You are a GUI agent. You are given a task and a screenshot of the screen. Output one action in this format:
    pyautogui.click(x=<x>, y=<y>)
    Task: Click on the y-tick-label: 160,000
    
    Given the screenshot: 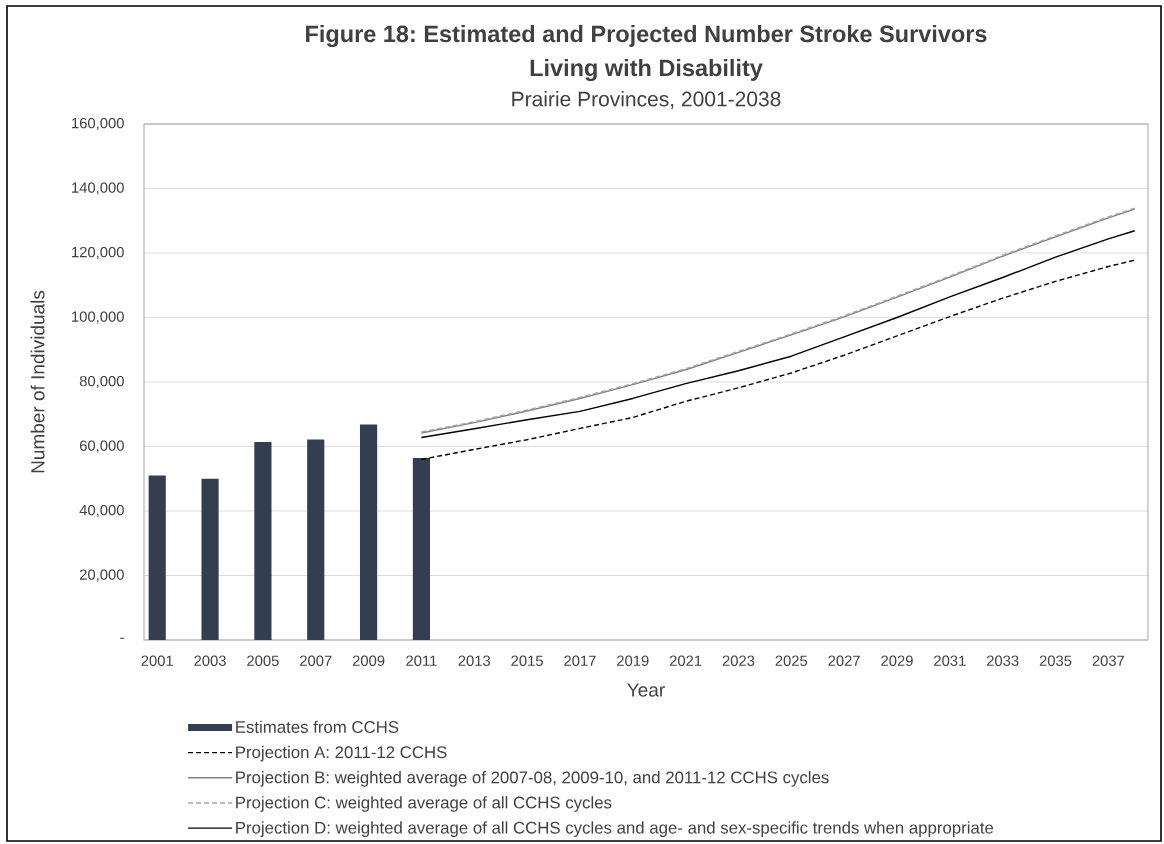 What is the action you would take?
    pyautogui.click(x=98, y=124)
    